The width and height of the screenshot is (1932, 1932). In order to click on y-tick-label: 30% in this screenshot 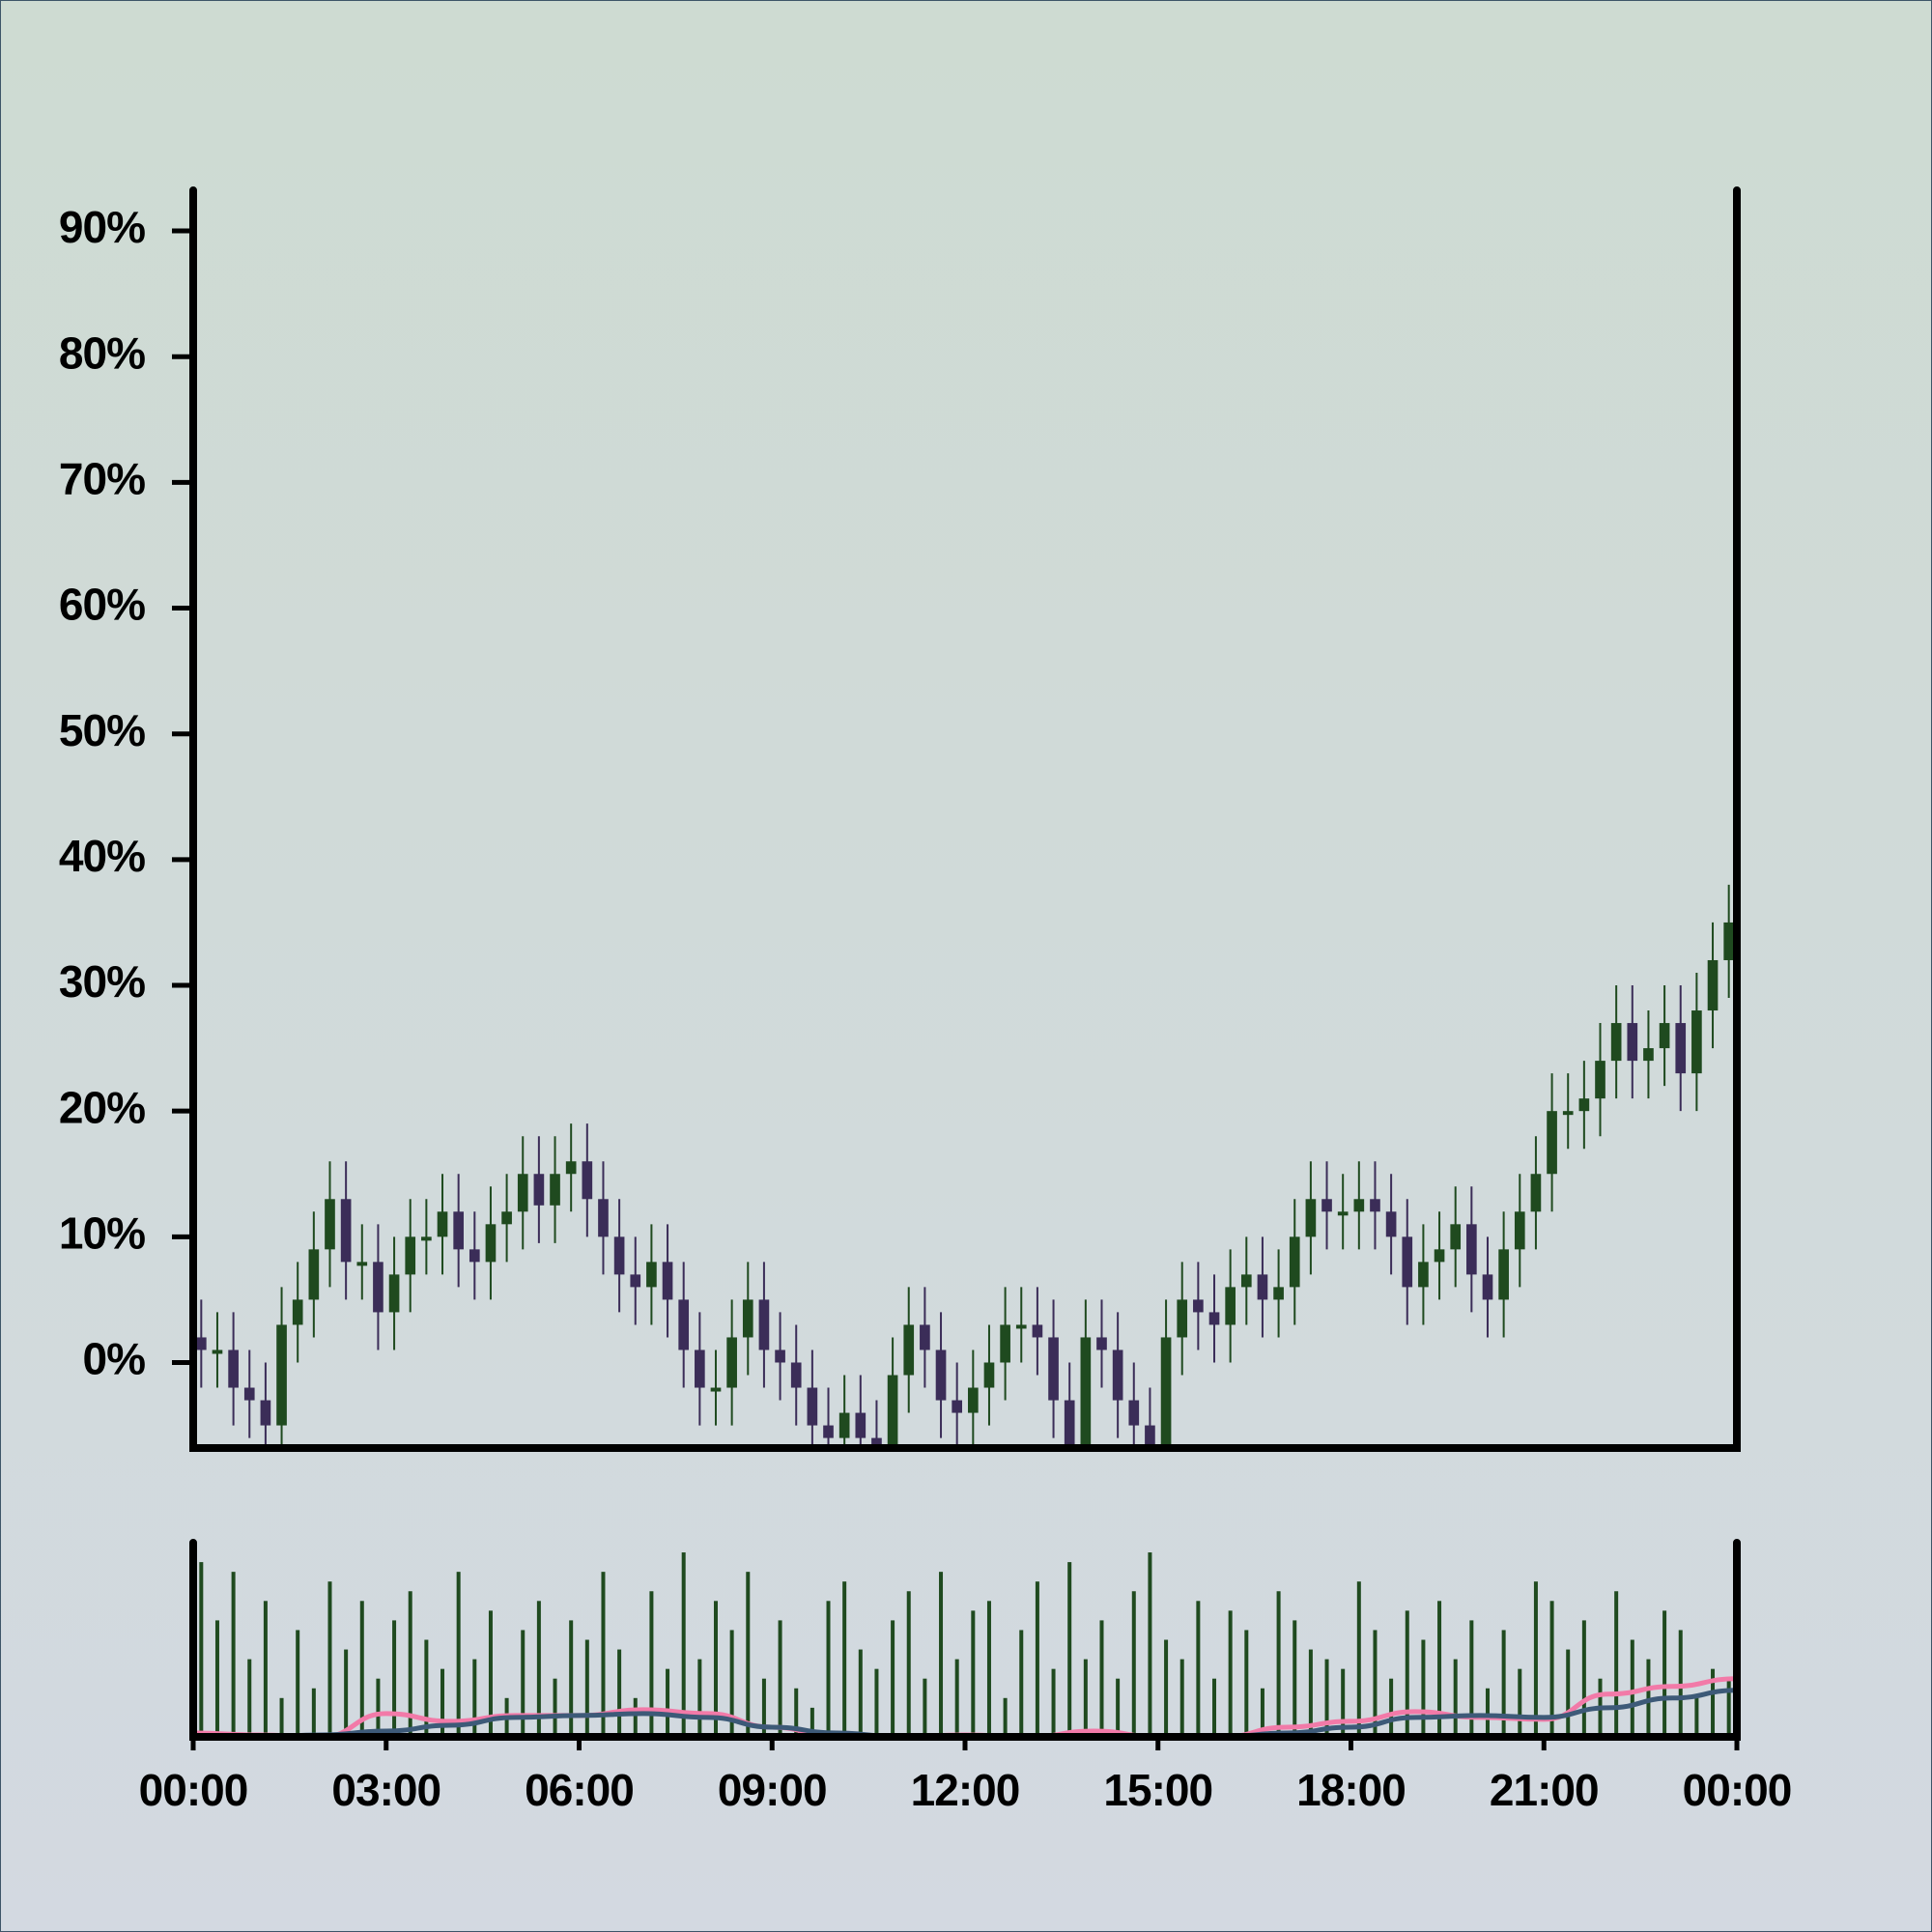, I will do `click(102, 981)`.